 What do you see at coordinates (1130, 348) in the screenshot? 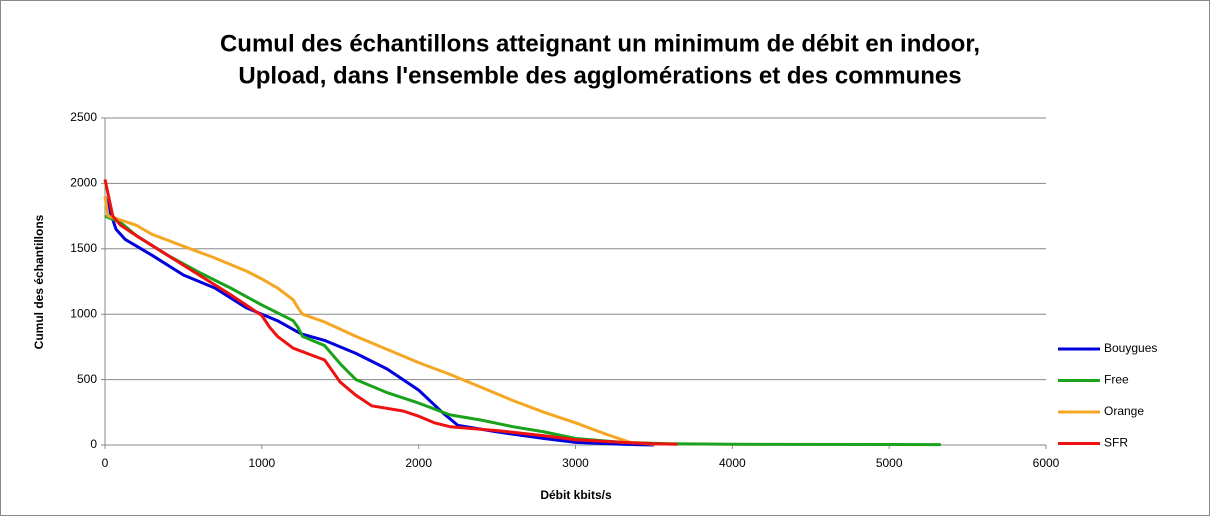
I see `legend-label: Bouygues` at bounding box center [1130, 348].